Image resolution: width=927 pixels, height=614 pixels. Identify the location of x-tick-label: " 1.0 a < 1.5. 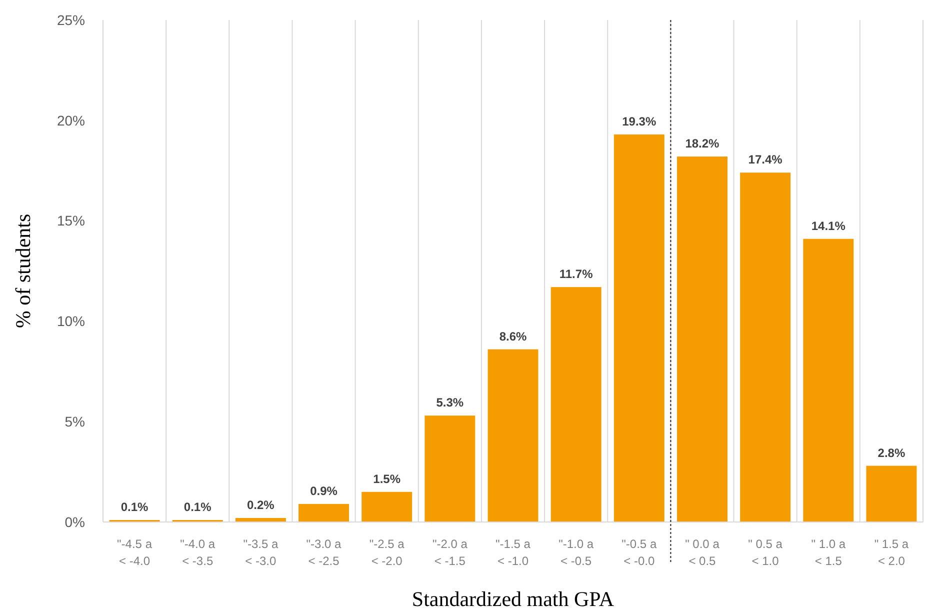
(828, 552).